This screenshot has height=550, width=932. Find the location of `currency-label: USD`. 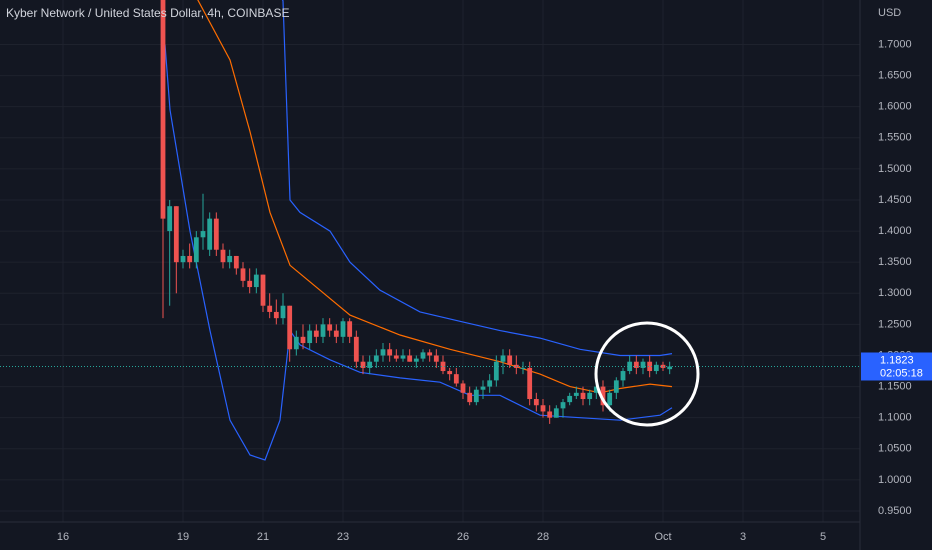

currency-label: USD is located at coordinates (889, 13).